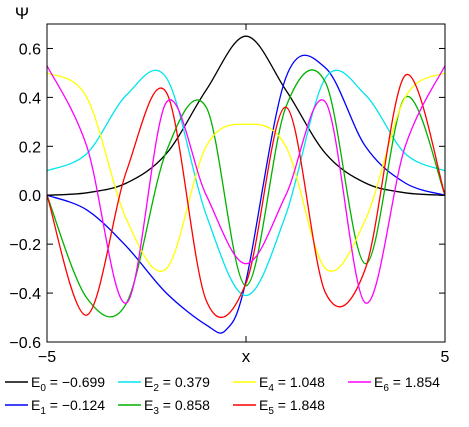  I want to click on legend-label: E0 = −0.699, so click(68, 384).